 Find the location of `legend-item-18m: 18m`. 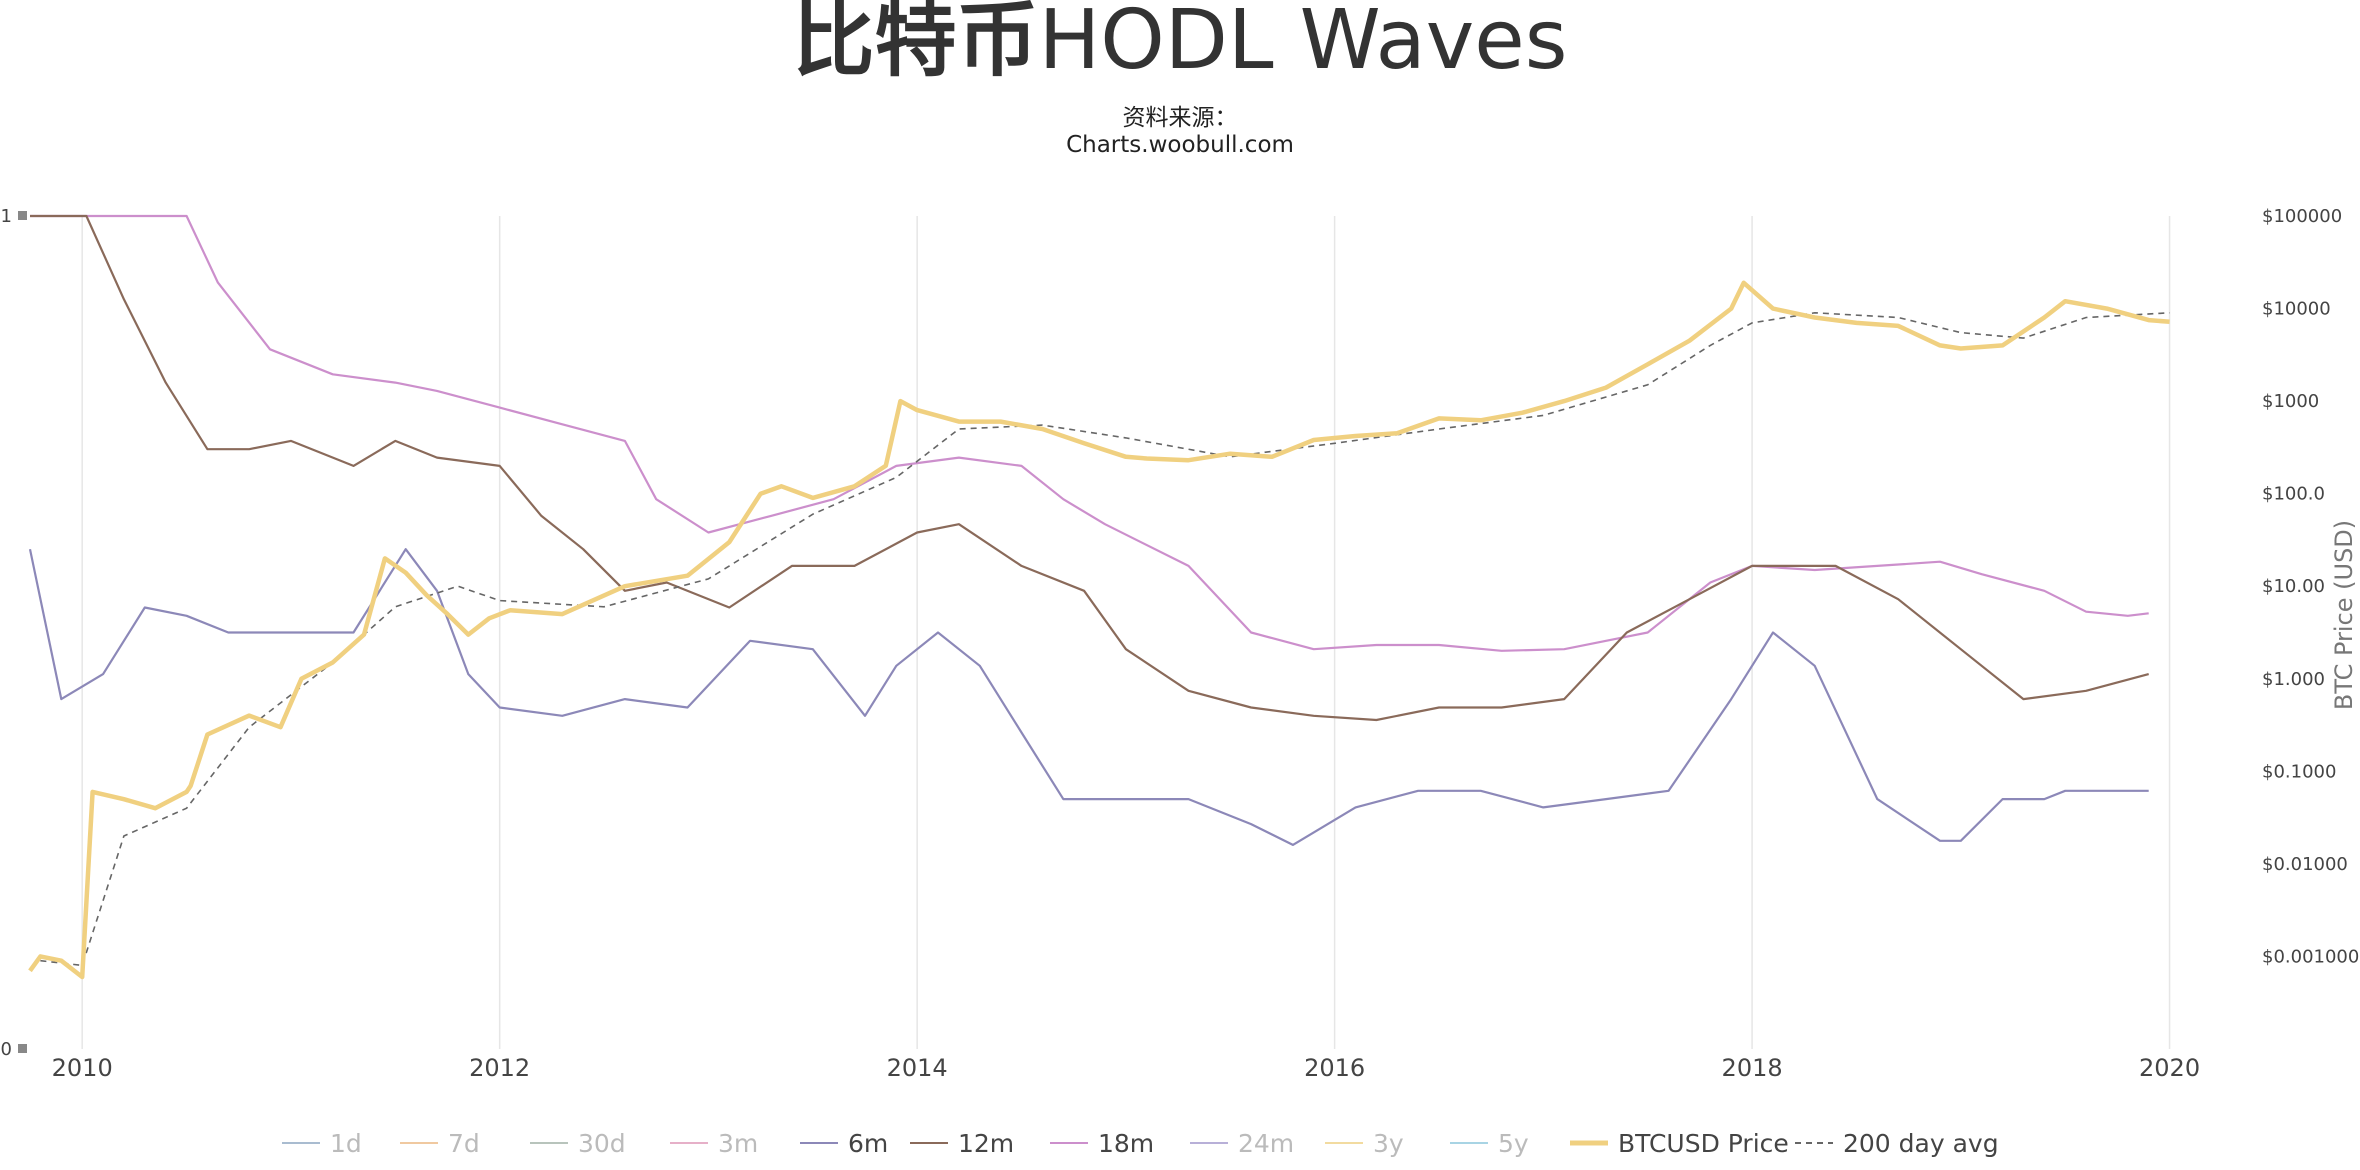

legend-item-18m: 18m is located at coordinates (1102, 1143).